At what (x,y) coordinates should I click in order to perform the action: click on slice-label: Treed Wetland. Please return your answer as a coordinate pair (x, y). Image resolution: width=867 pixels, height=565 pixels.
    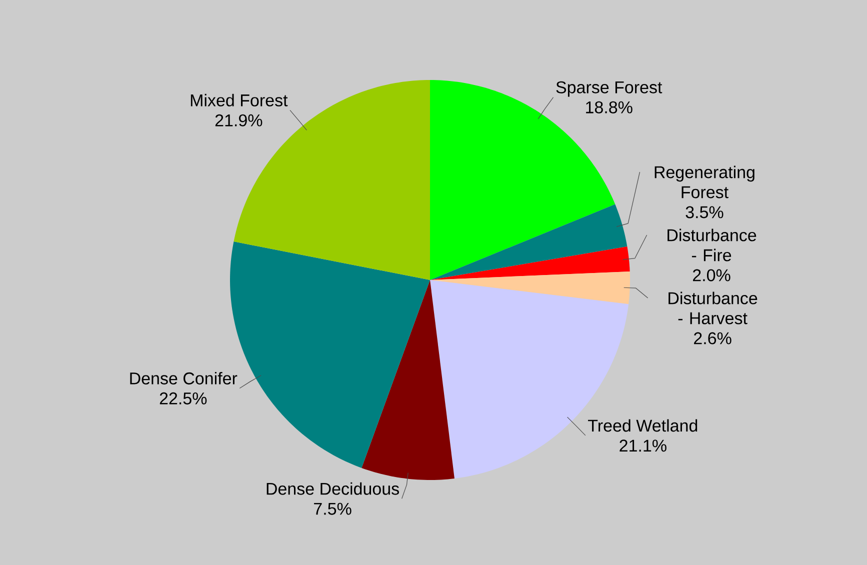
    Looking at the image, I should click on (643, 425).